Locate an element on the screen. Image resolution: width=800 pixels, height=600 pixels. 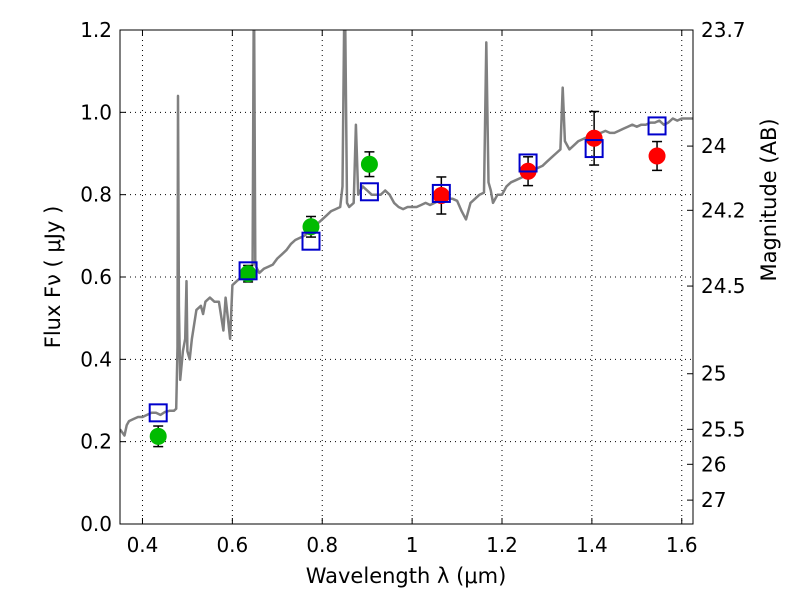
right-tick-label: 27 is located at coordinates (713, 500).